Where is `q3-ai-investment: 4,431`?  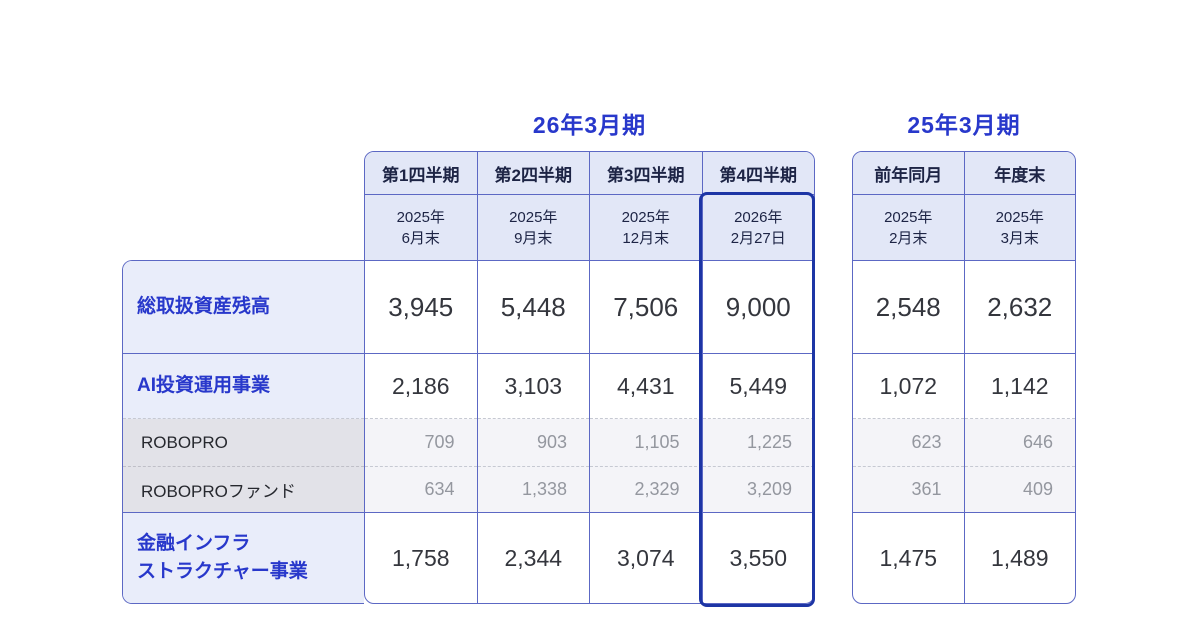 q3-ai-investment: 4,431 is located at coordinates (646, 386).